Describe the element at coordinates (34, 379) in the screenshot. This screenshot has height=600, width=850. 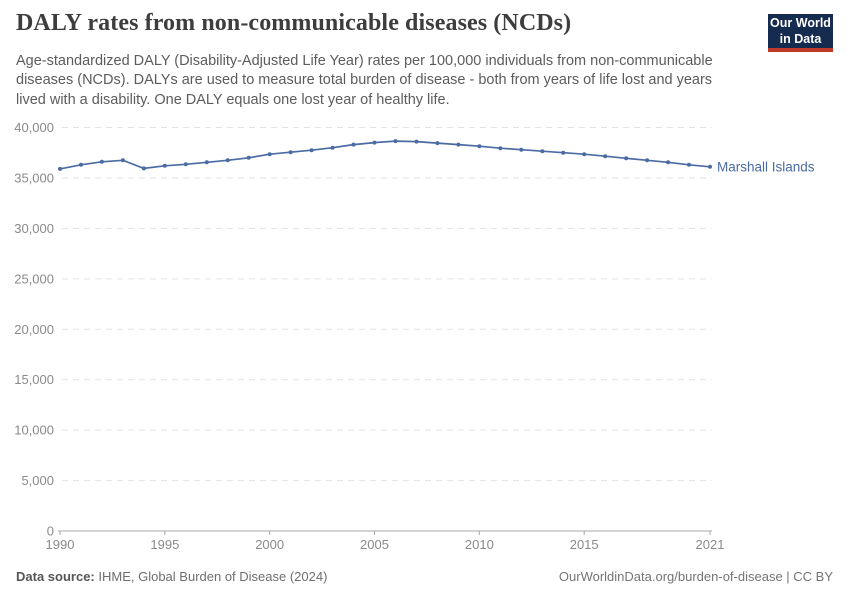
I see `svg-text: 15,000` at that location.